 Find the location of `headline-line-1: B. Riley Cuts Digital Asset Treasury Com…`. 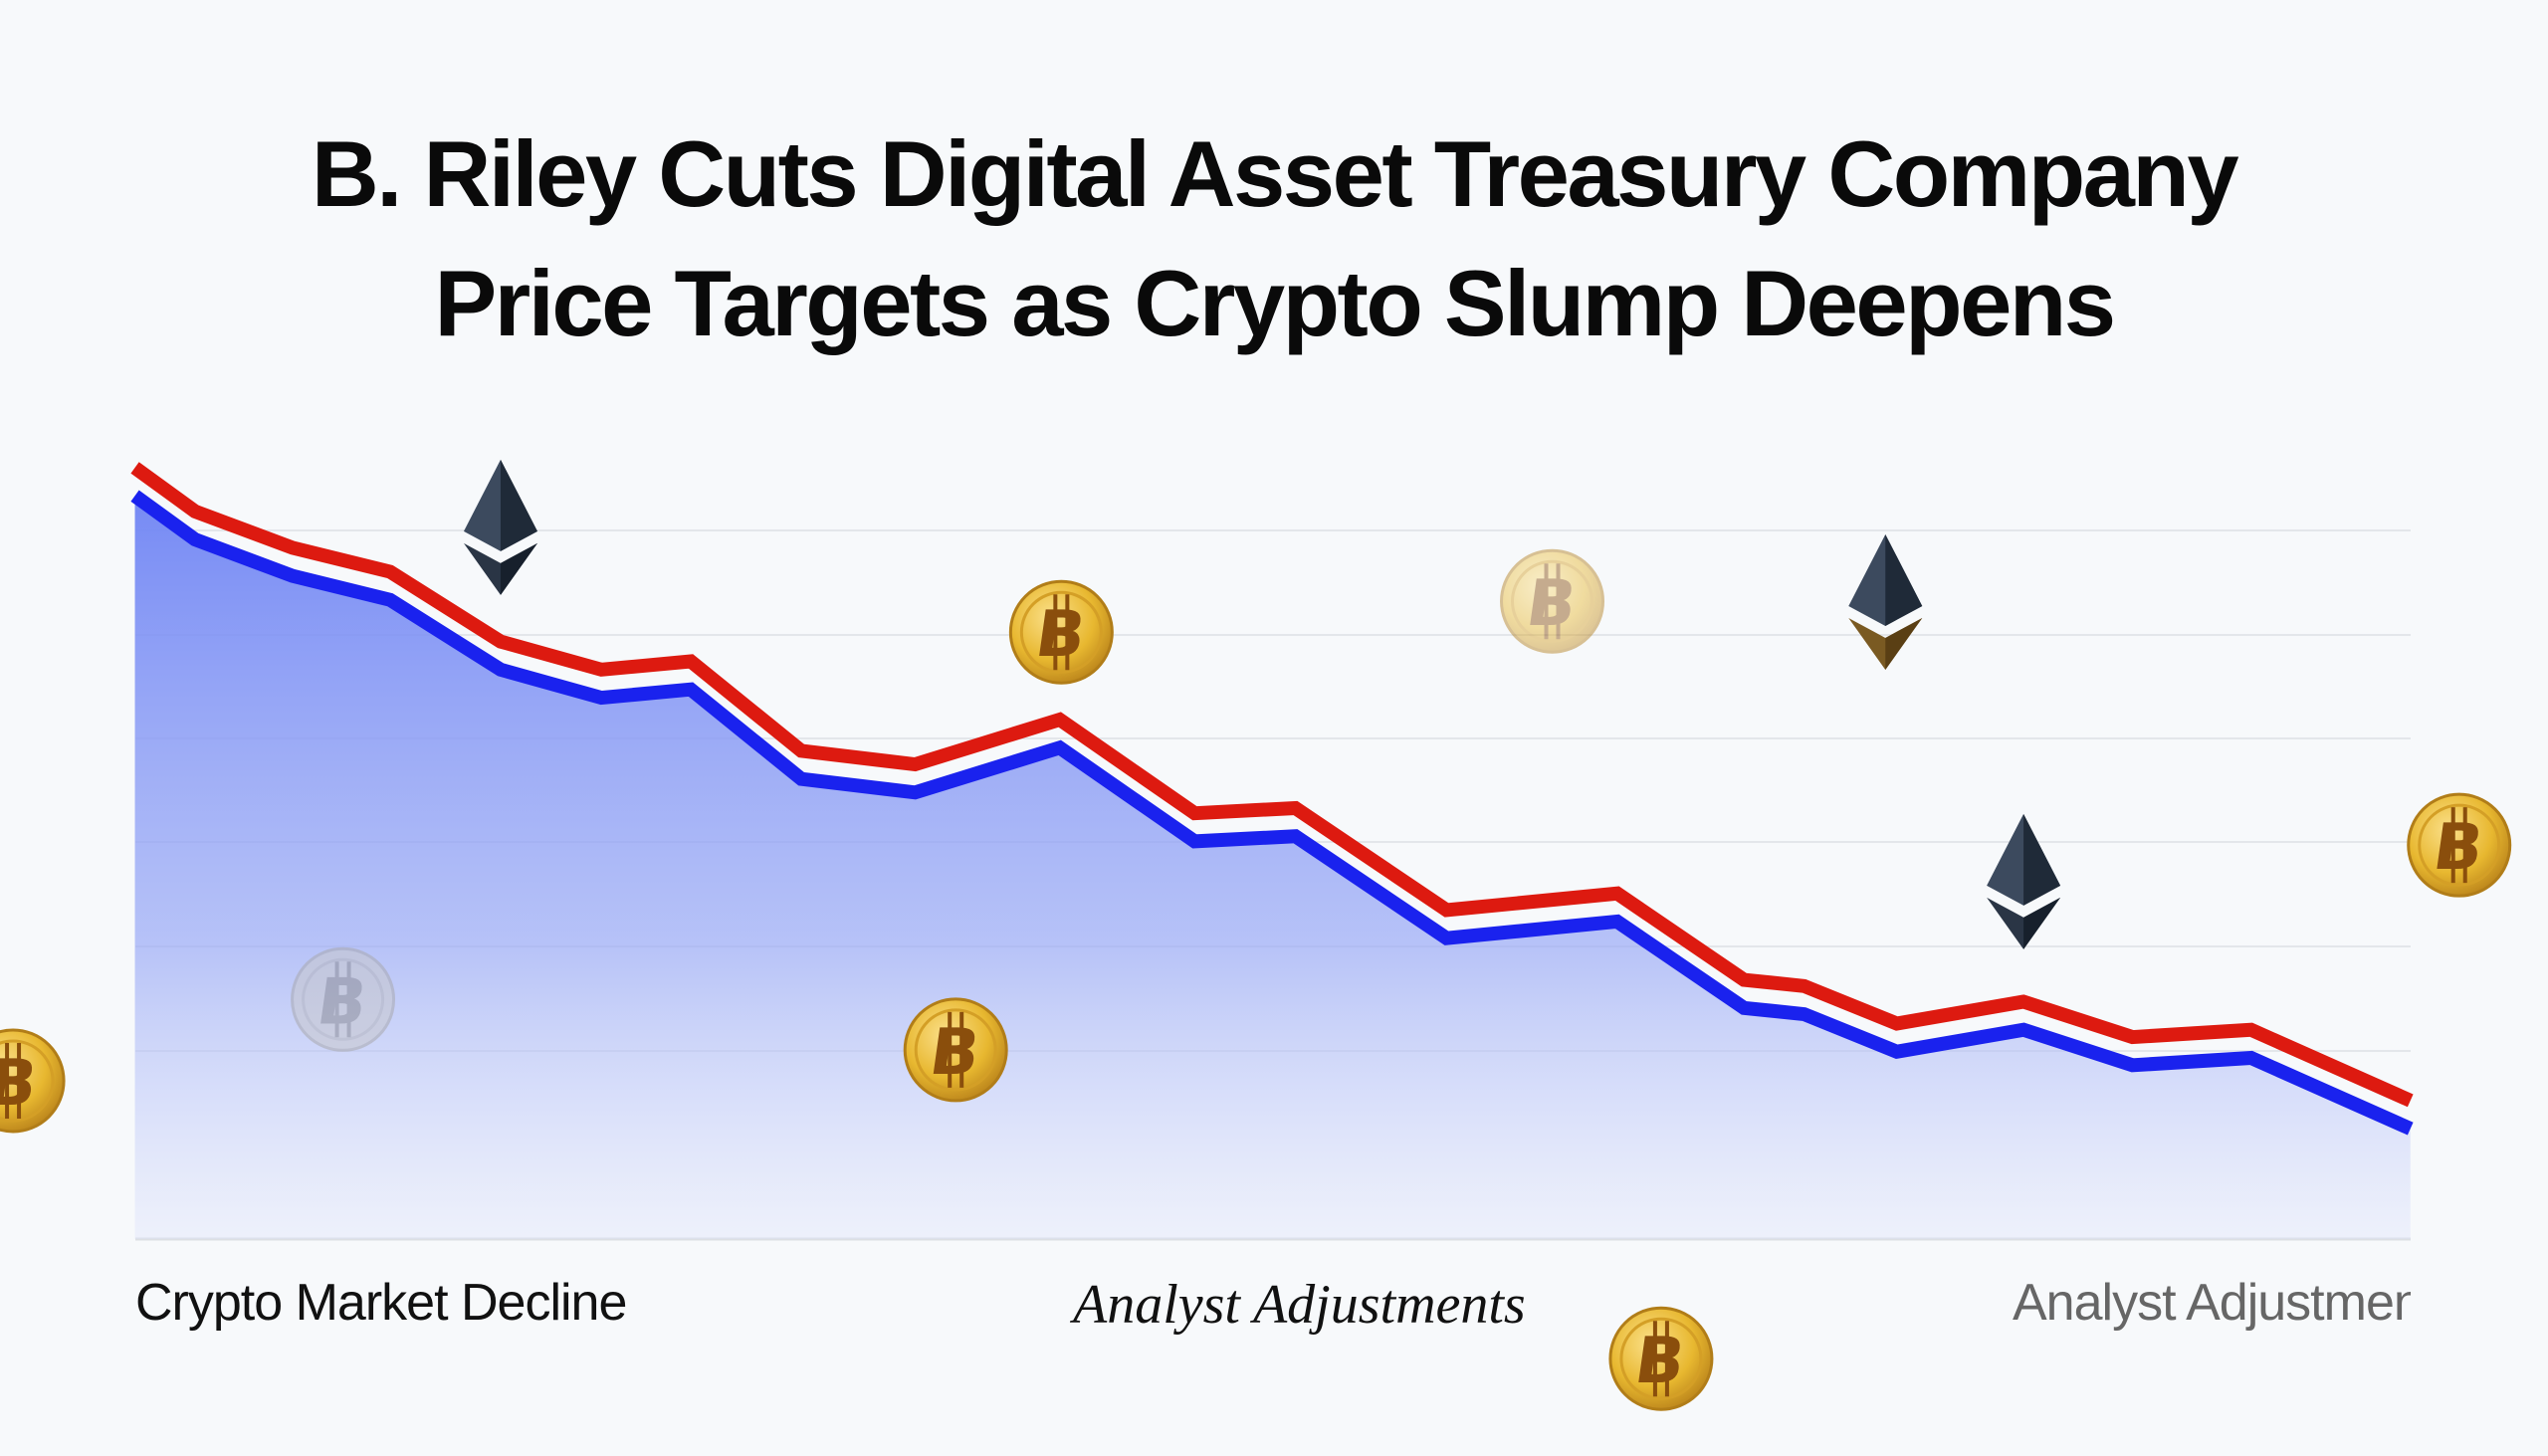

headline-line-1: B. Riley Cuts Digital Asset Treasury Com… is located at coordinates (1275, 173).